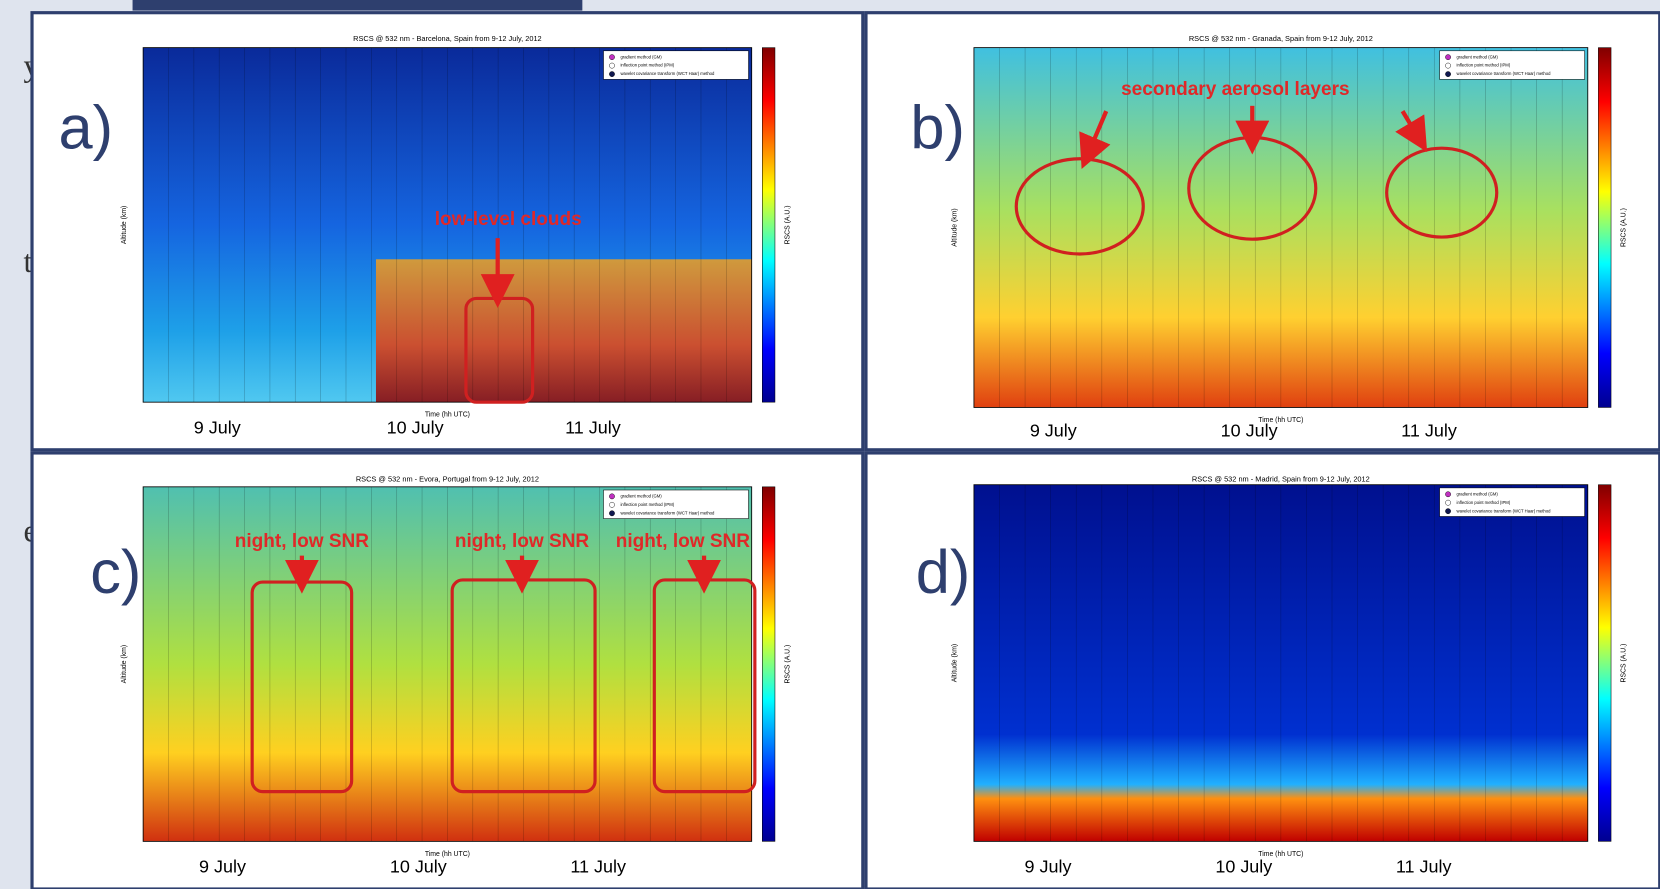 The height and width of the screenshot is (889, 1660). Describe the element at coordinates (508, 219) in the screenshot. I see `annotation: low-level clouds` at that location.